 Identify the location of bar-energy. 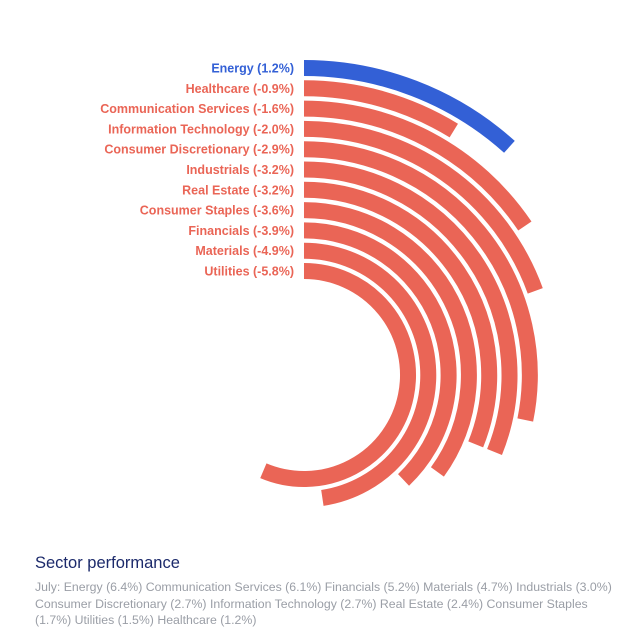
(409, 106).